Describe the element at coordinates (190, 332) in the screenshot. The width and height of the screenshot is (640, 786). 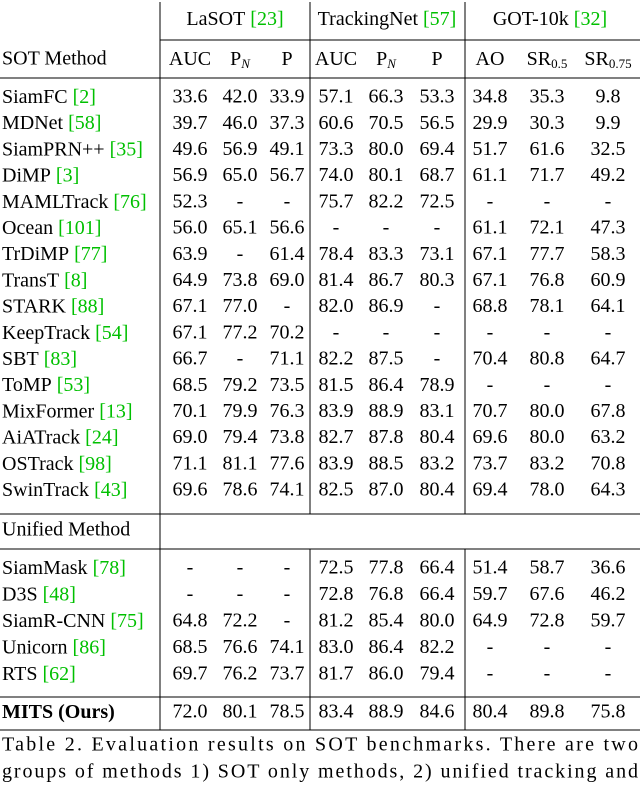
I see `cell-value: 67.1` at that location.